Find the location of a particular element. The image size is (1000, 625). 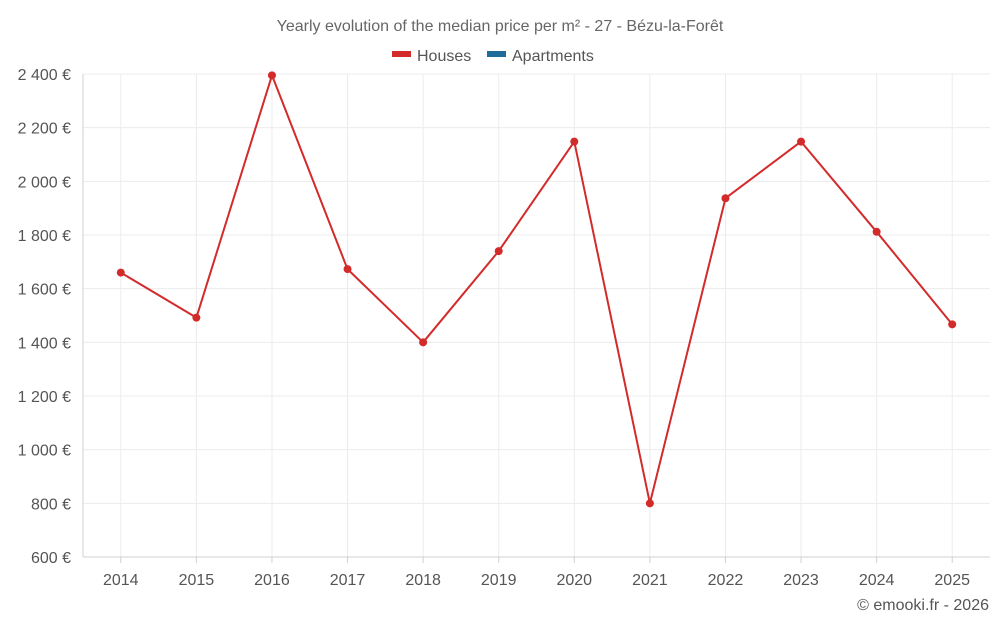

data-point-houses-2014 is located at coordinates (120, 272).